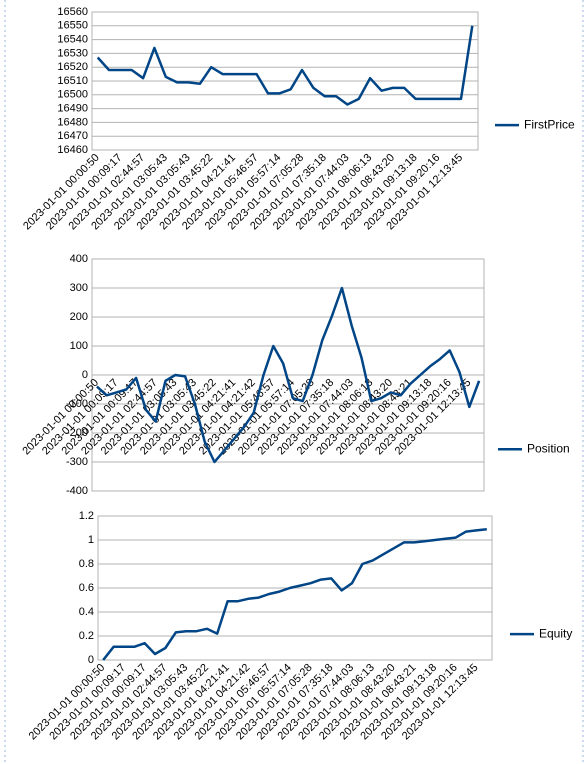 The height and width of the screenshot is (764, 587). Describe the element at coordinates (86, 588) in the screenshot. I see `y-tick-label: 0.6` at that location.